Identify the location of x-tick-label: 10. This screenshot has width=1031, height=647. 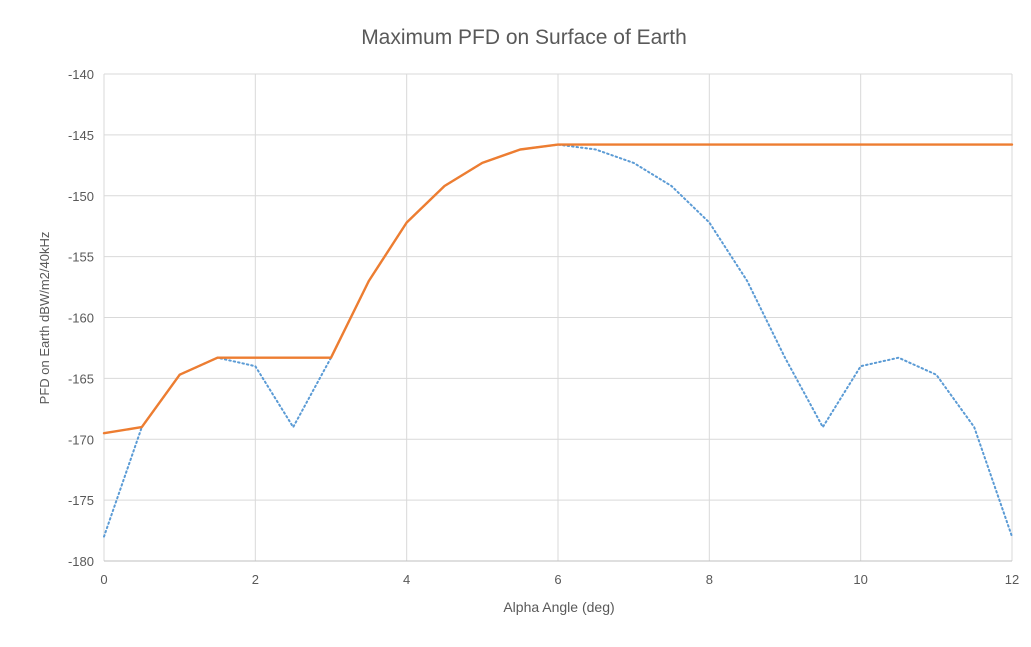
(860, 579).